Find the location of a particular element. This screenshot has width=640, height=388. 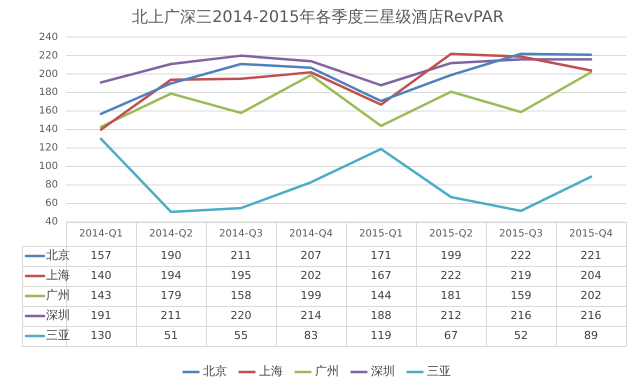

data-label: 190 is located at coordinates (171, 255).